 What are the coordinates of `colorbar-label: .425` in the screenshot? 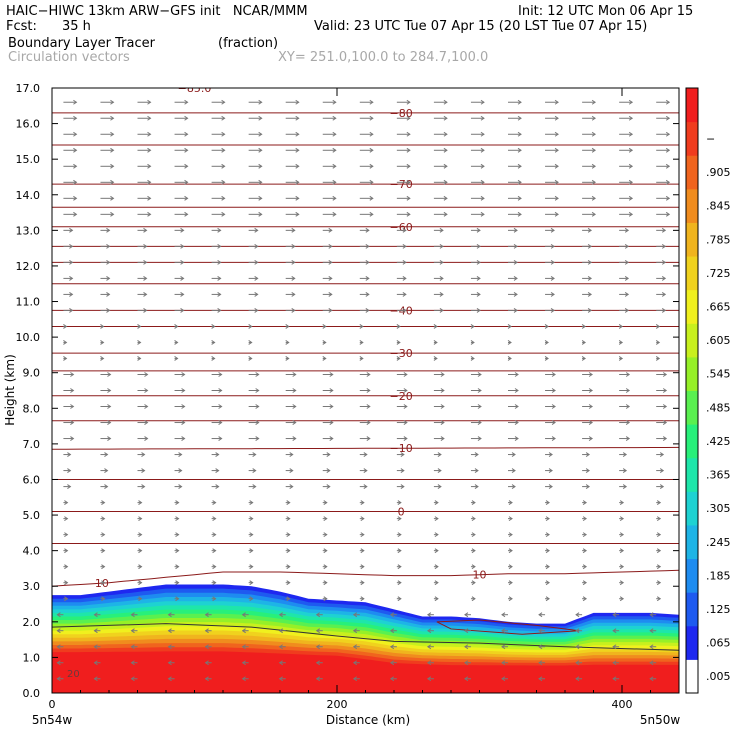 It's located at (718, 441).